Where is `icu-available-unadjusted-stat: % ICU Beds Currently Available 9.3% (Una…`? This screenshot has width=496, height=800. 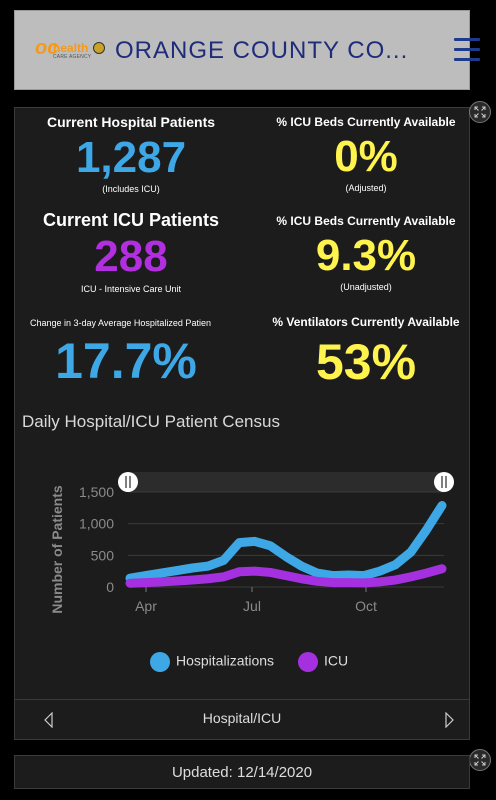
icu-available-unadjusted-stat: % ICU Beds Currently Available 9.3% (Una… is located at coordinates (366, 253).